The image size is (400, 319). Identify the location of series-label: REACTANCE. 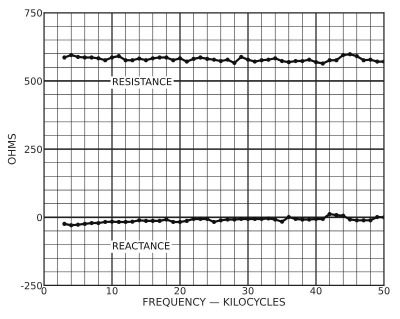
(141, 246).